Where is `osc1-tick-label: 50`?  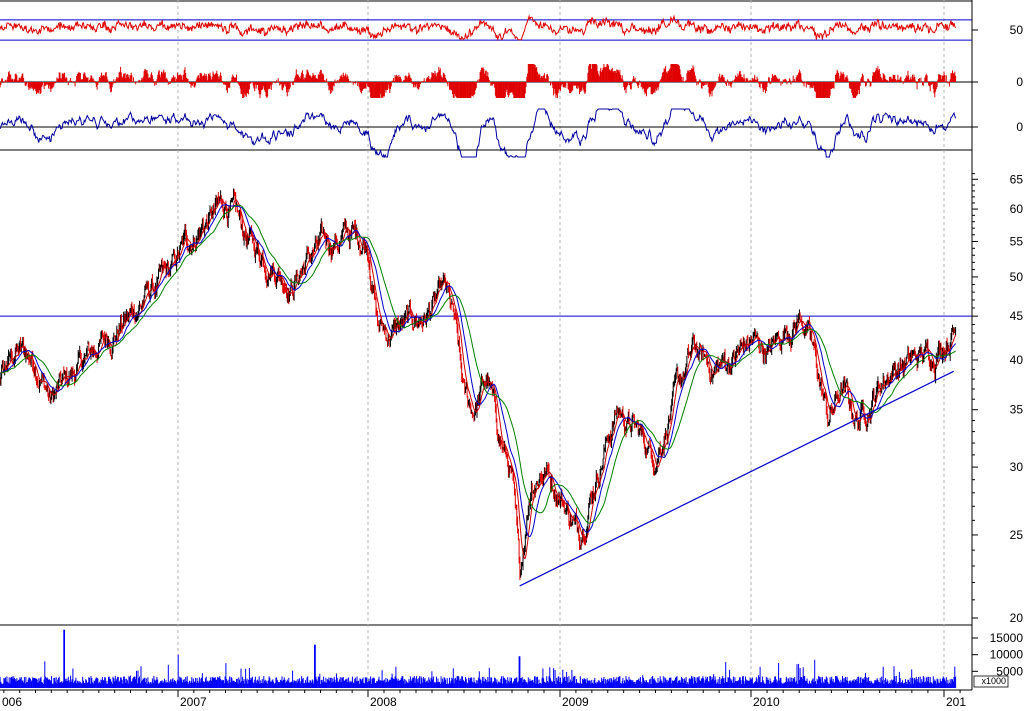 osc1-tick-label: 50 is located at coordinates (1017, 30).